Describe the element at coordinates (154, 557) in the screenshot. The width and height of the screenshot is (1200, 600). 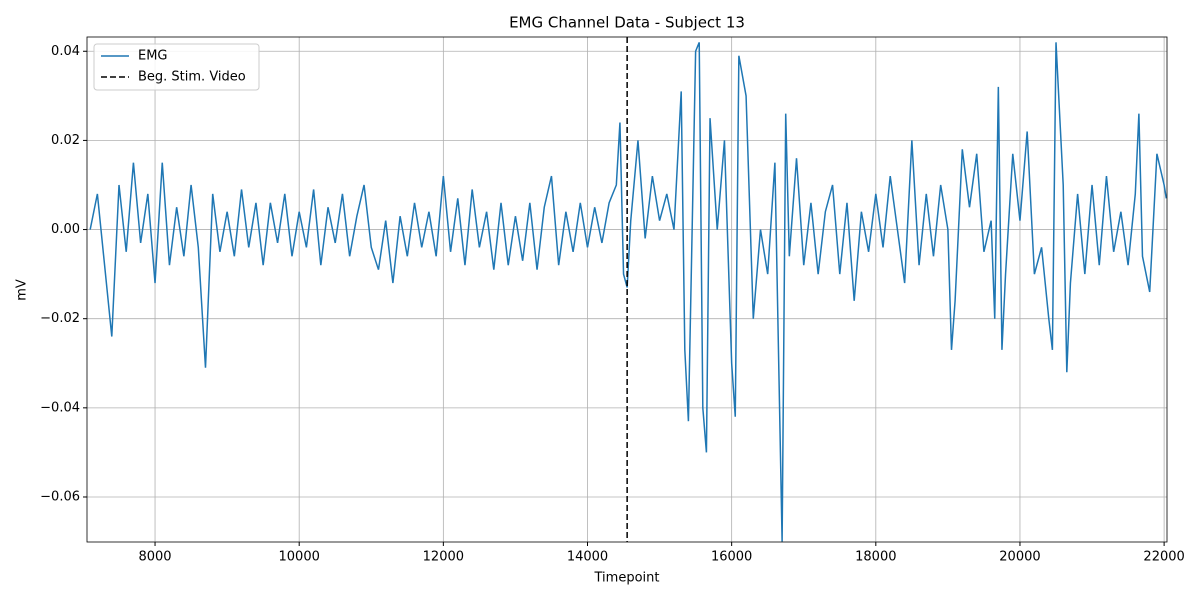
I see `x-tick-label: 8000` at that location.